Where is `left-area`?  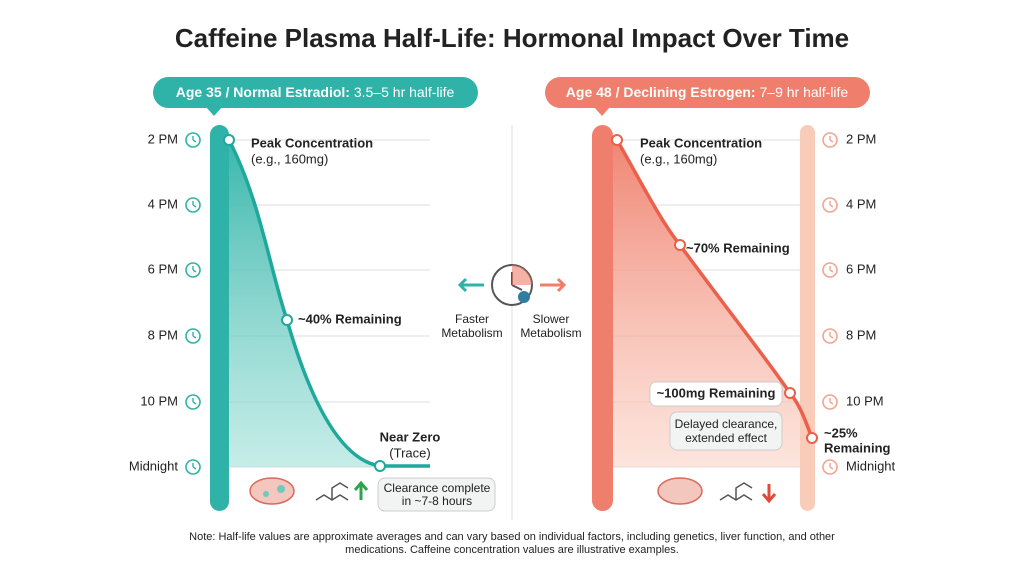
left-area is located at coordinates (329, 303).